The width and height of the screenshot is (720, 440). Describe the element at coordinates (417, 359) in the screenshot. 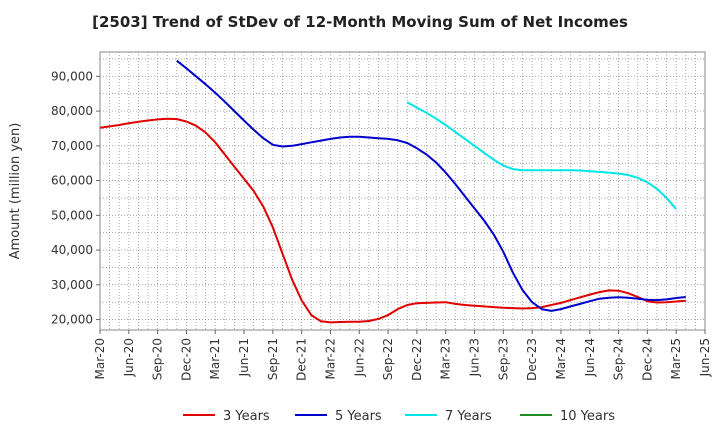

I see `x-tick-label: Dec-22` at that location.